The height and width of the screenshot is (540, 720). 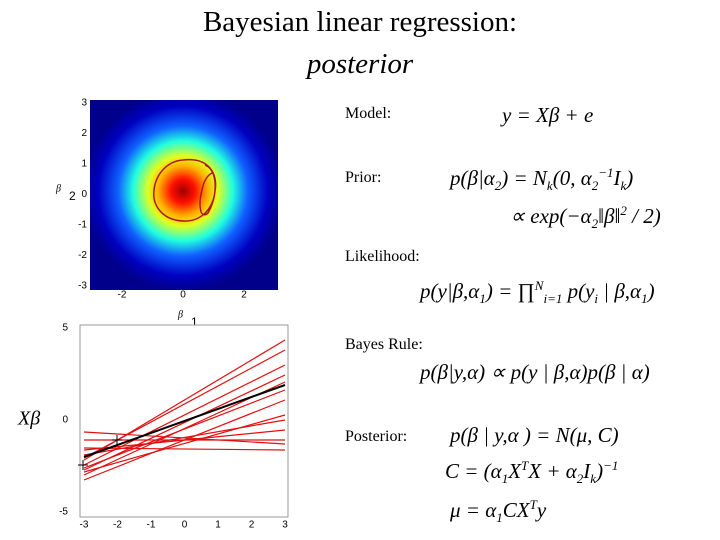 I want to click on equation-part: y, so click(x=541, y=510).